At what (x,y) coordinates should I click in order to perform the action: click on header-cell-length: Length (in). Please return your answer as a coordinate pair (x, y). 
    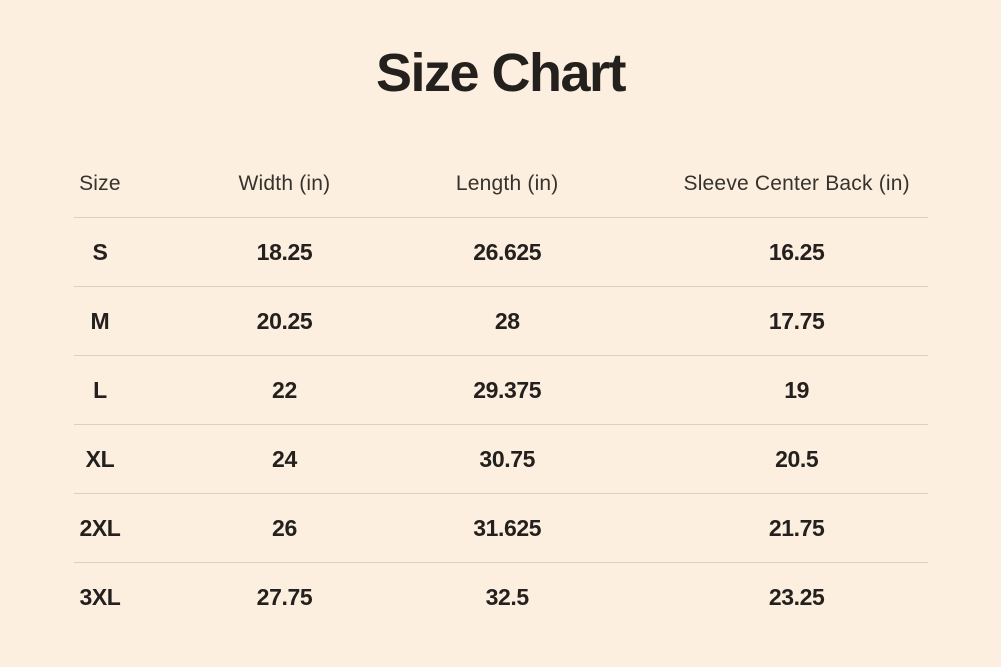
    Looking at the image, I should click on (507, 183).